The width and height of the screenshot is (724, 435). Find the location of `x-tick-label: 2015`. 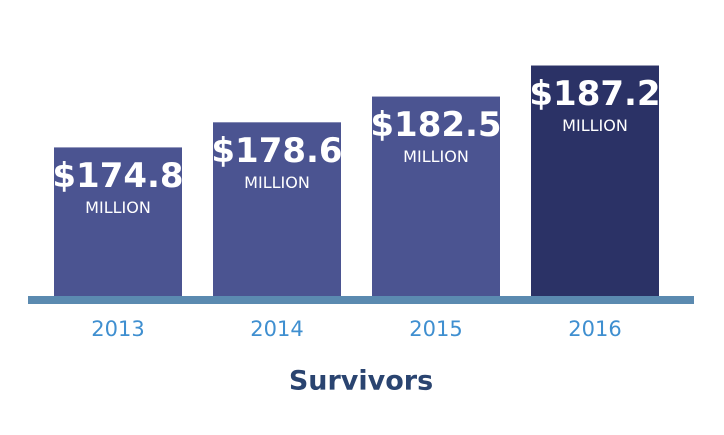

x-tick-label: 2015 is located at coordinates (435, 329).